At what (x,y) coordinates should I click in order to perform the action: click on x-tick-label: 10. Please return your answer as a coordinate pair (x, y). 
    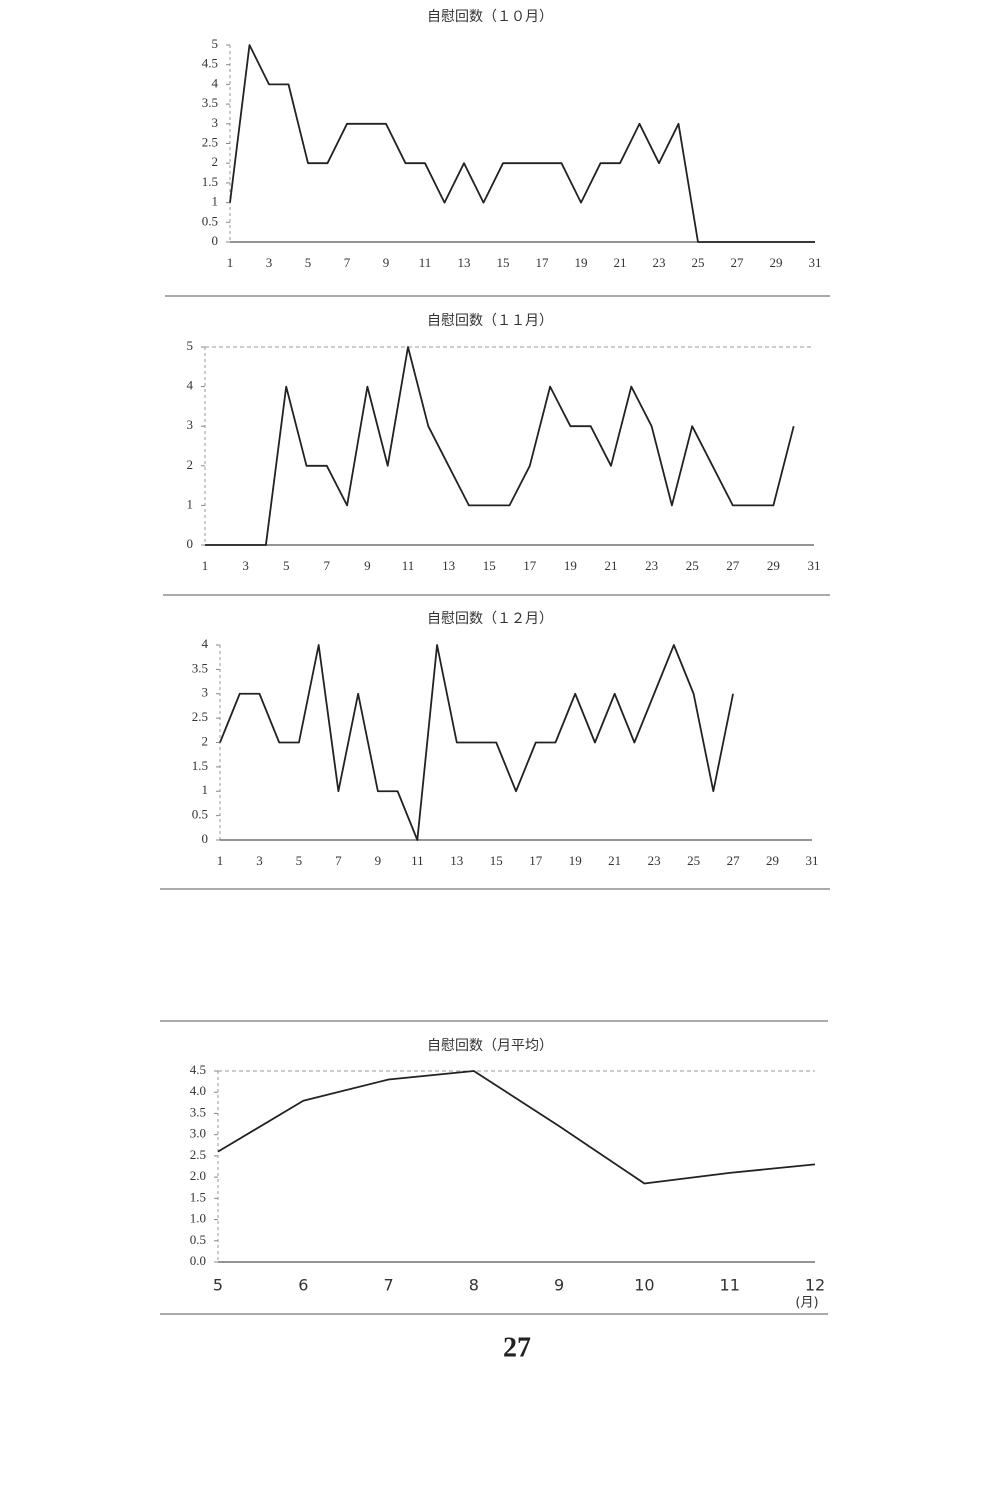
    Looking at the image, I should click on (644, 1285).